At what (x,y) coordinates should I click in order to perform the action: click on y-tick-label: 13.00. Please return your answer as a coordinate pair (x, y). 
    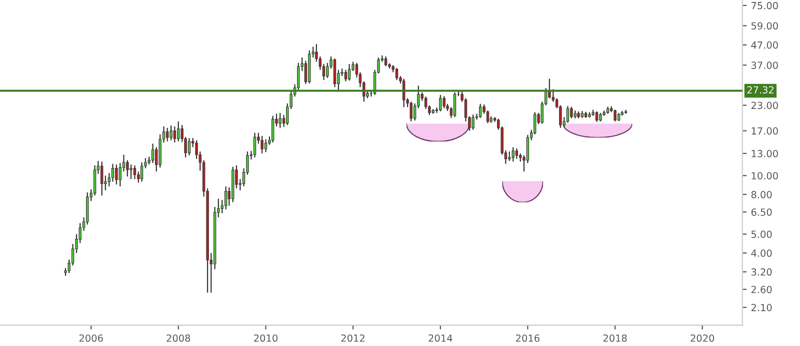
    Looking at the image, I should click on (765, 154).